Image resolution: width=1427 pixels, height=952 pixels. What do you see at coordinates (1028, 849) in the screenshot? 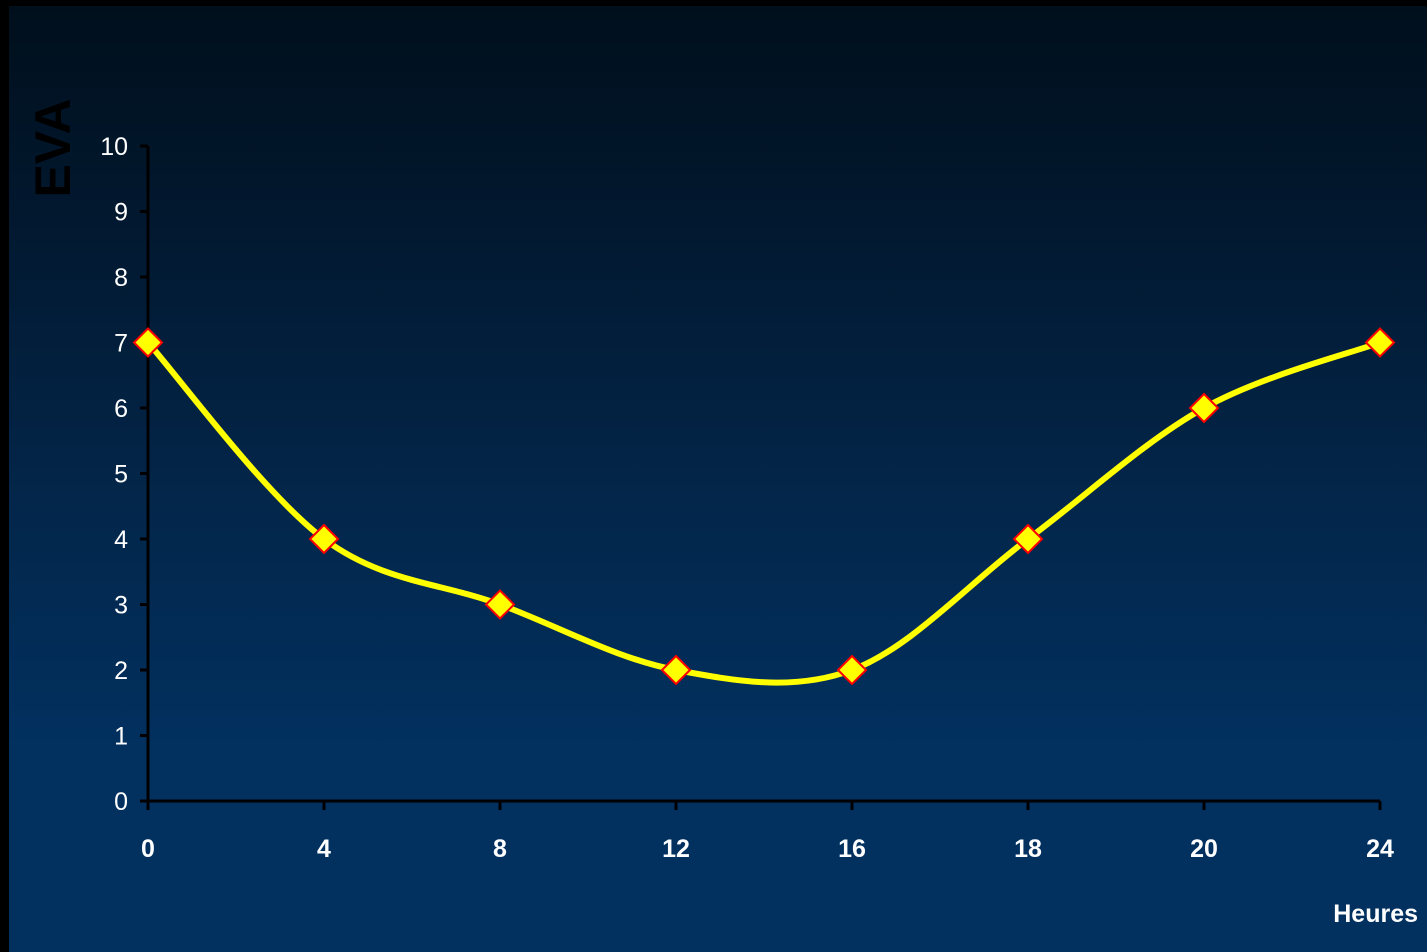
I see `x-tick-label: 18` at bounding box center [1028, 849].